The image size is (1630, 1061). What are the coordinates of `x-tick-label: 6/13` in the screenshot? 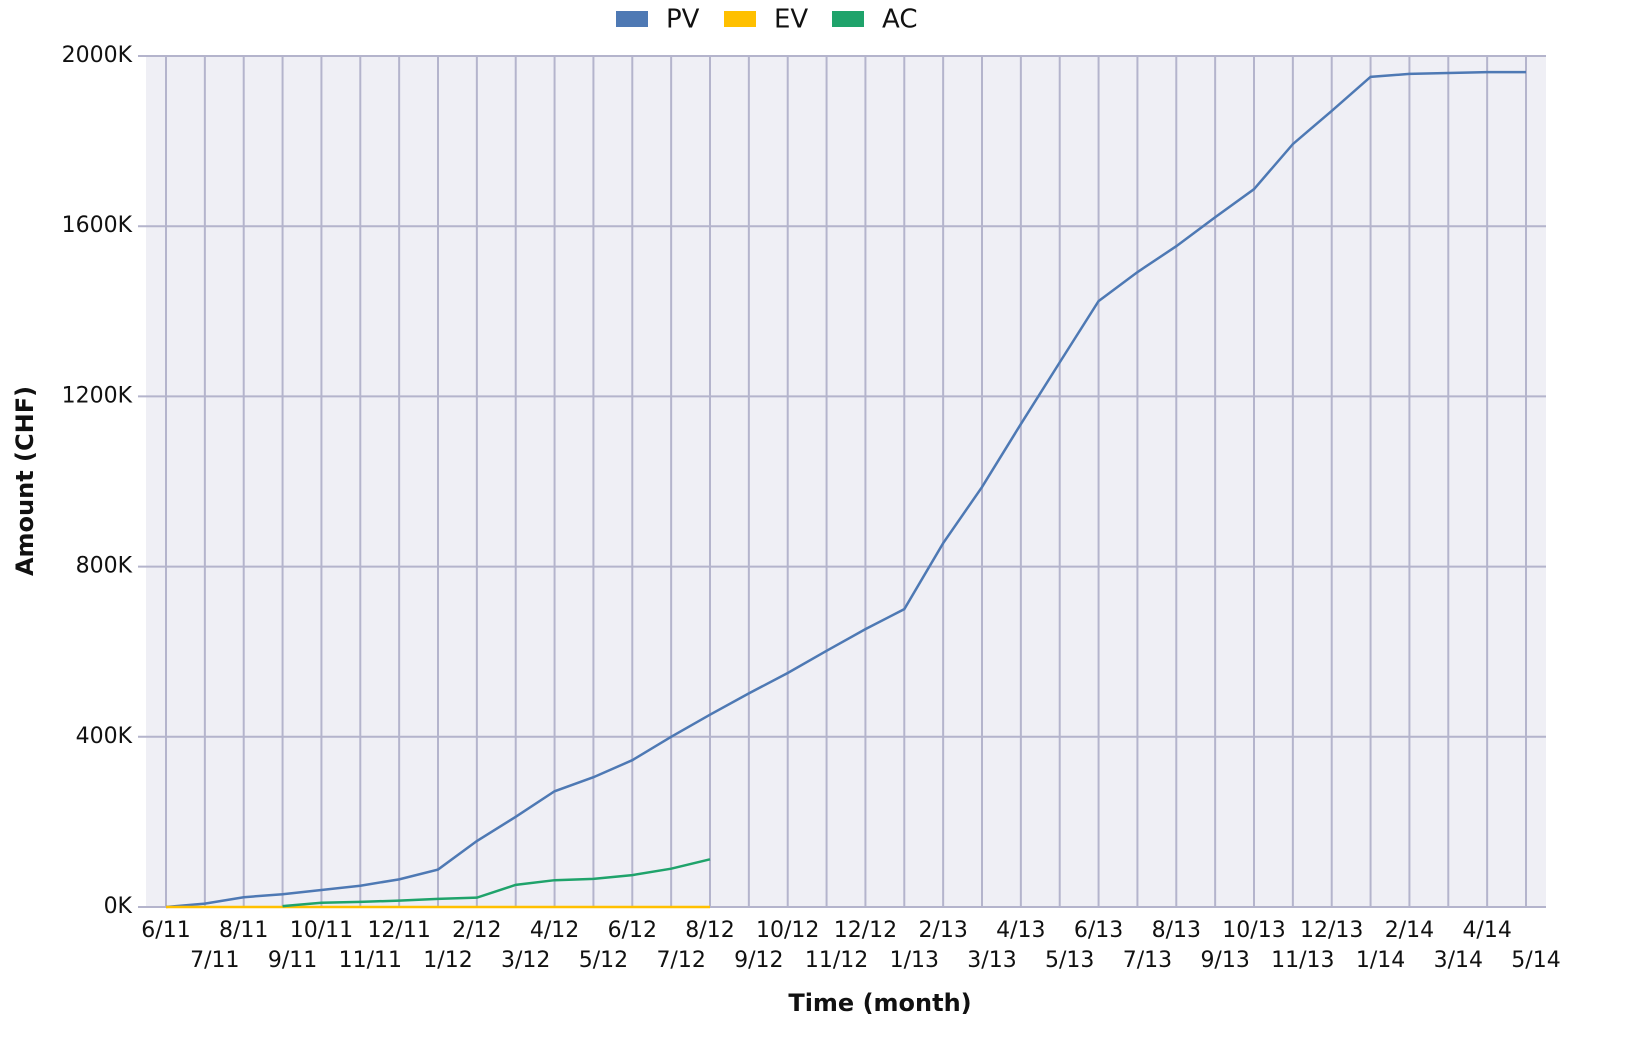 It's located at (1098, 930).